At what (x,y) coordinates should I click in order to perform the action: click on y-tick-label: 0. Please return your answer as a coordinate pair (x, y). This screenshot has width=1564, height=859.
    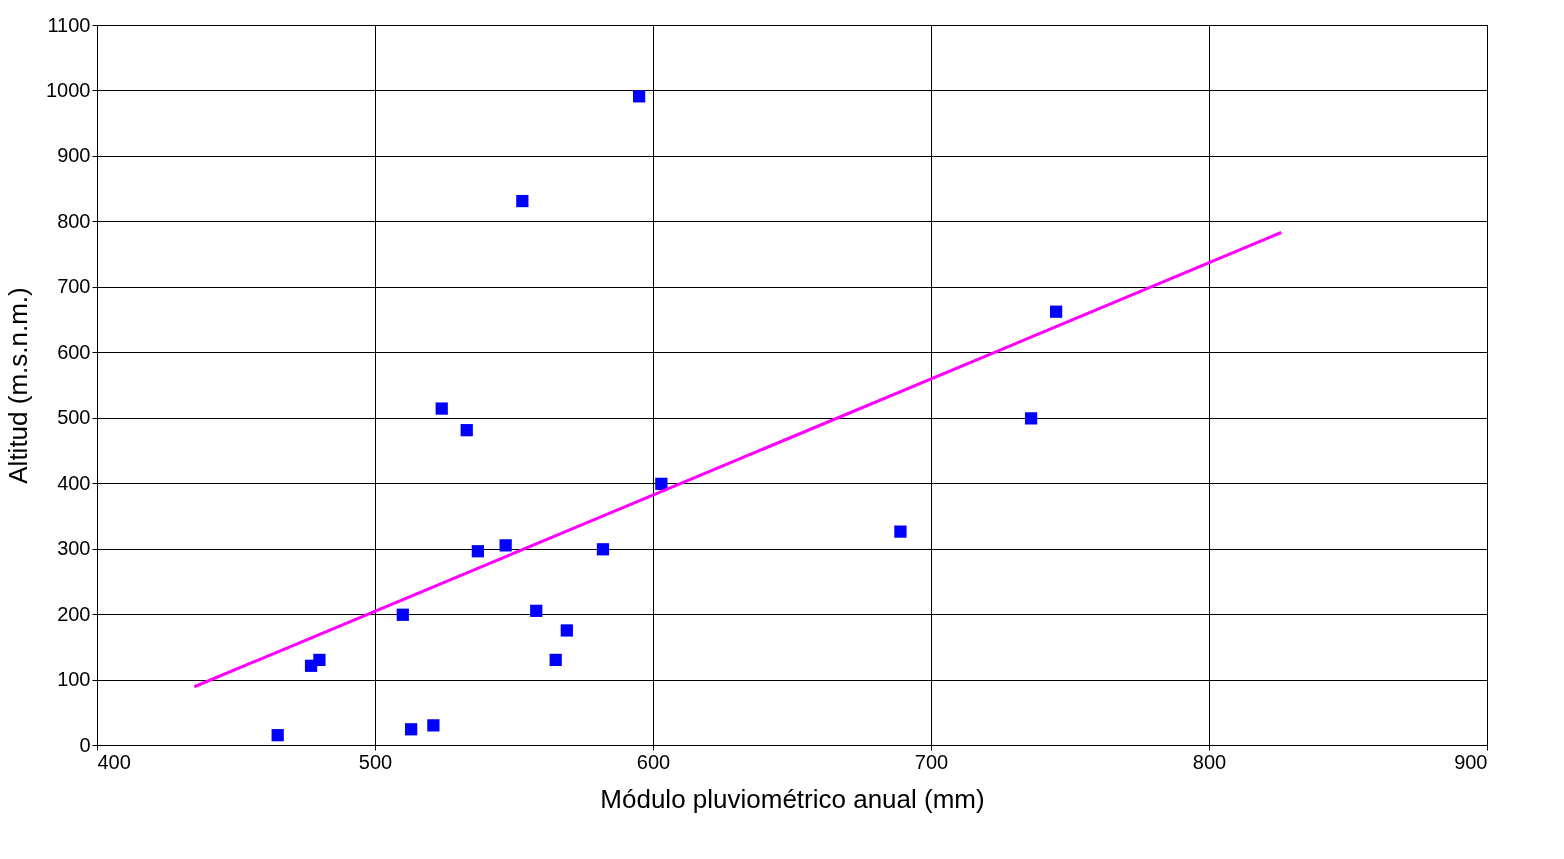
    Looking at the image, I should click on (85, 744).